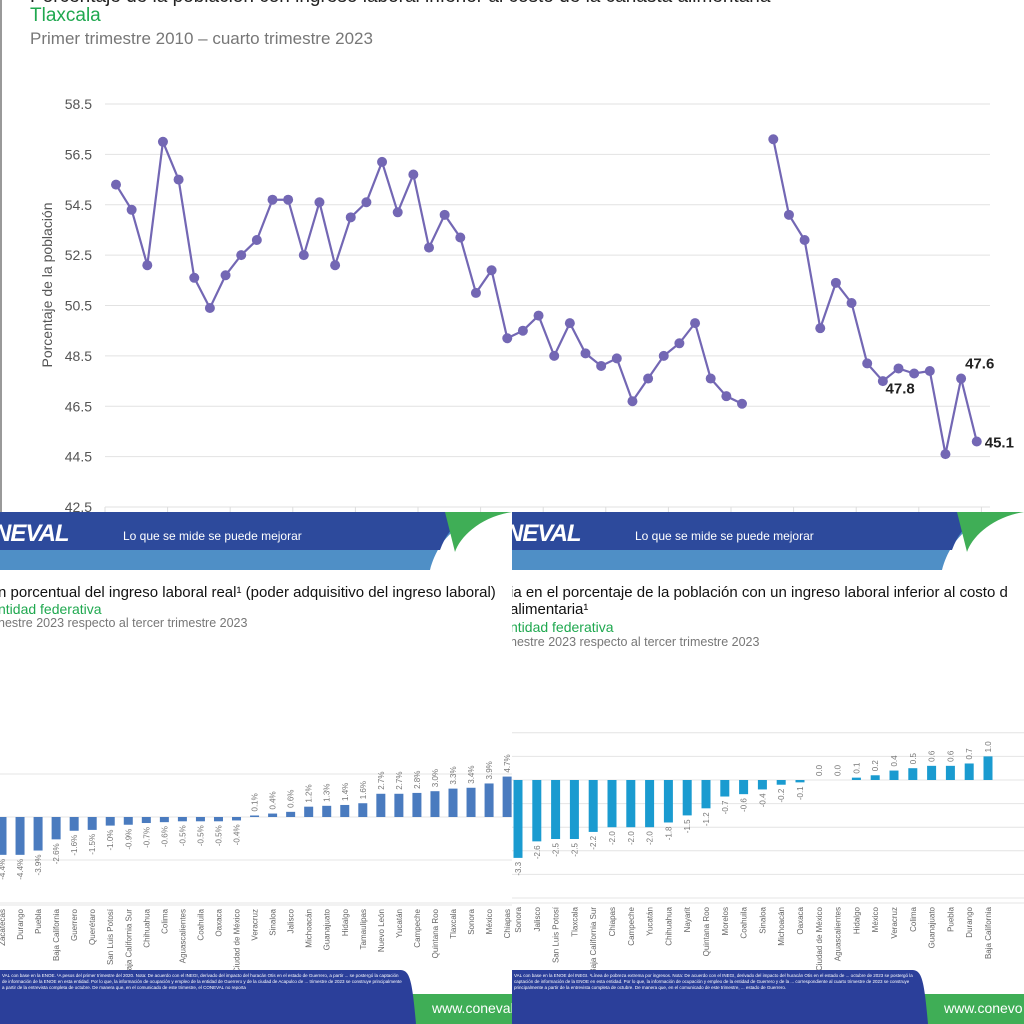 The width and height of the screenshot is (1024, 1024). Describe the element at coordinates (273, 800) in the screenshot. I see `bar-value-label: 0.4%` at that location.